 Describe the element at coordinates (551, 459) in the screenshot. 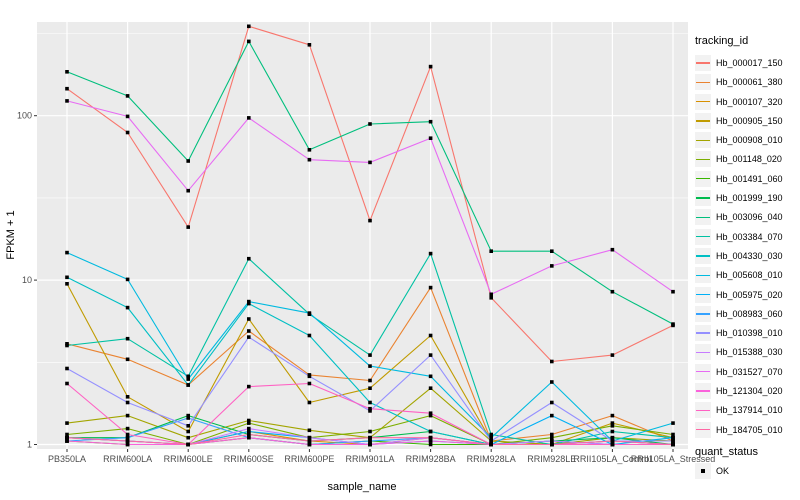

I see `x-tick-label: RRIM928LE` at that location.